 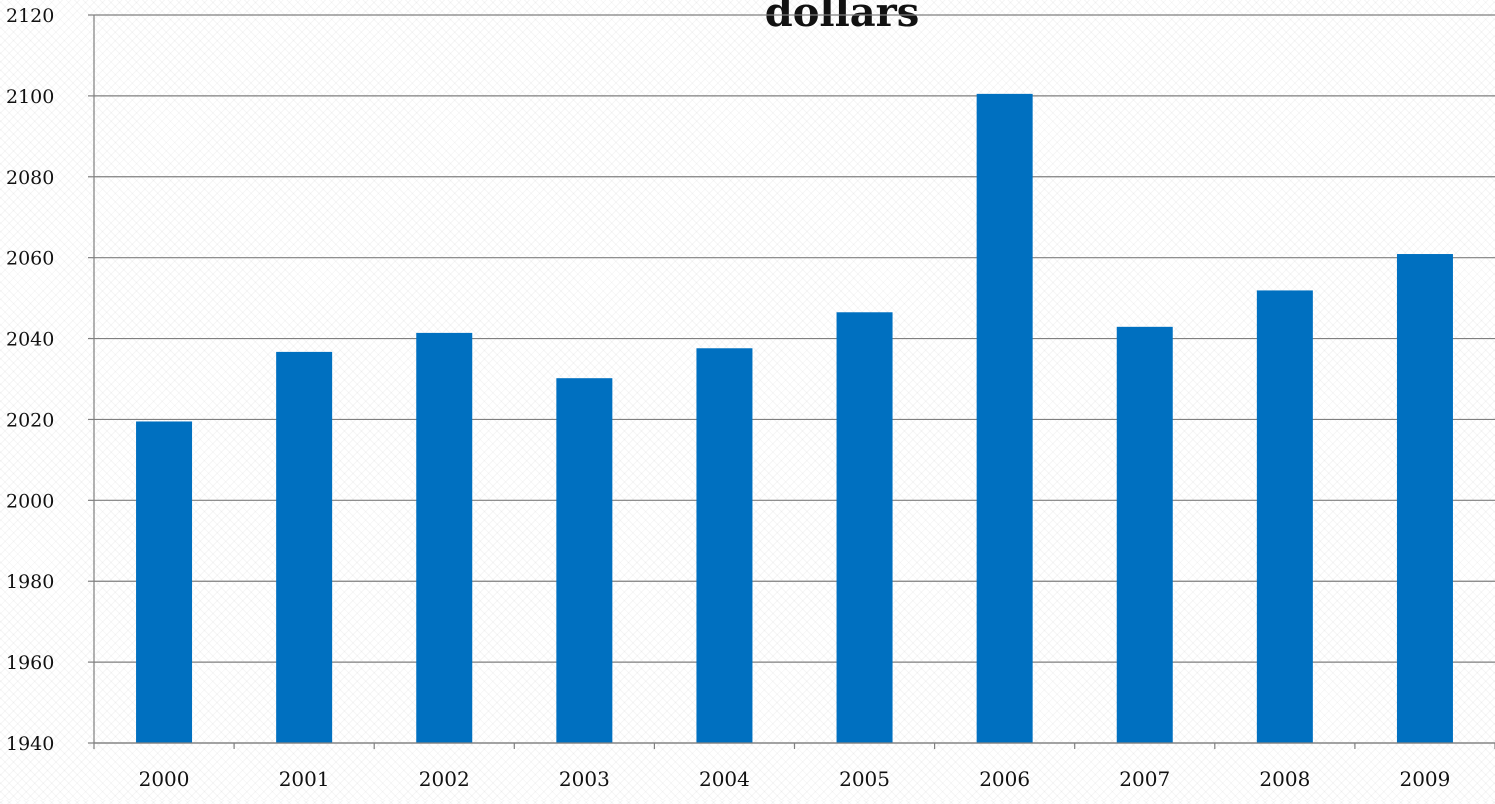 What do you see at coordinates (30, 663) in the screenshot?
I see `y-tick-label: 1960` at bounding box center [30, 663].